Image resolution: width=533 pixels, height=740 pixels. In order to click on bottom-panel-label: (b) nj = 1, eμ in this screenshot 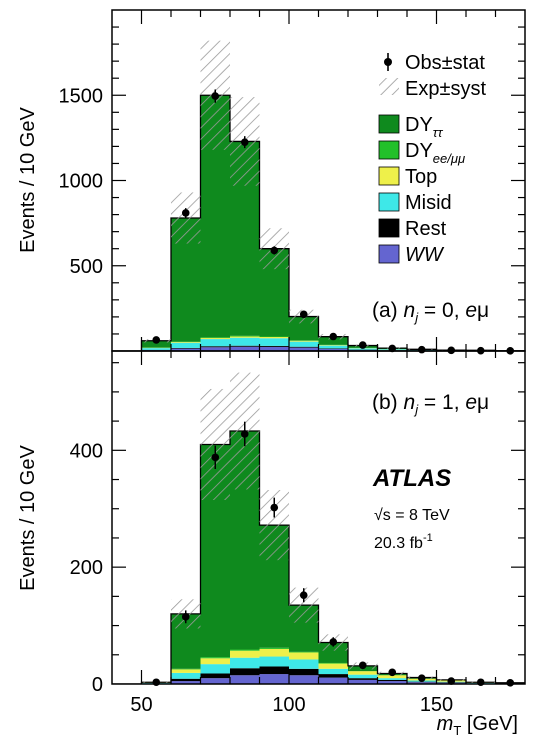, I will do `click(430, 404)`.